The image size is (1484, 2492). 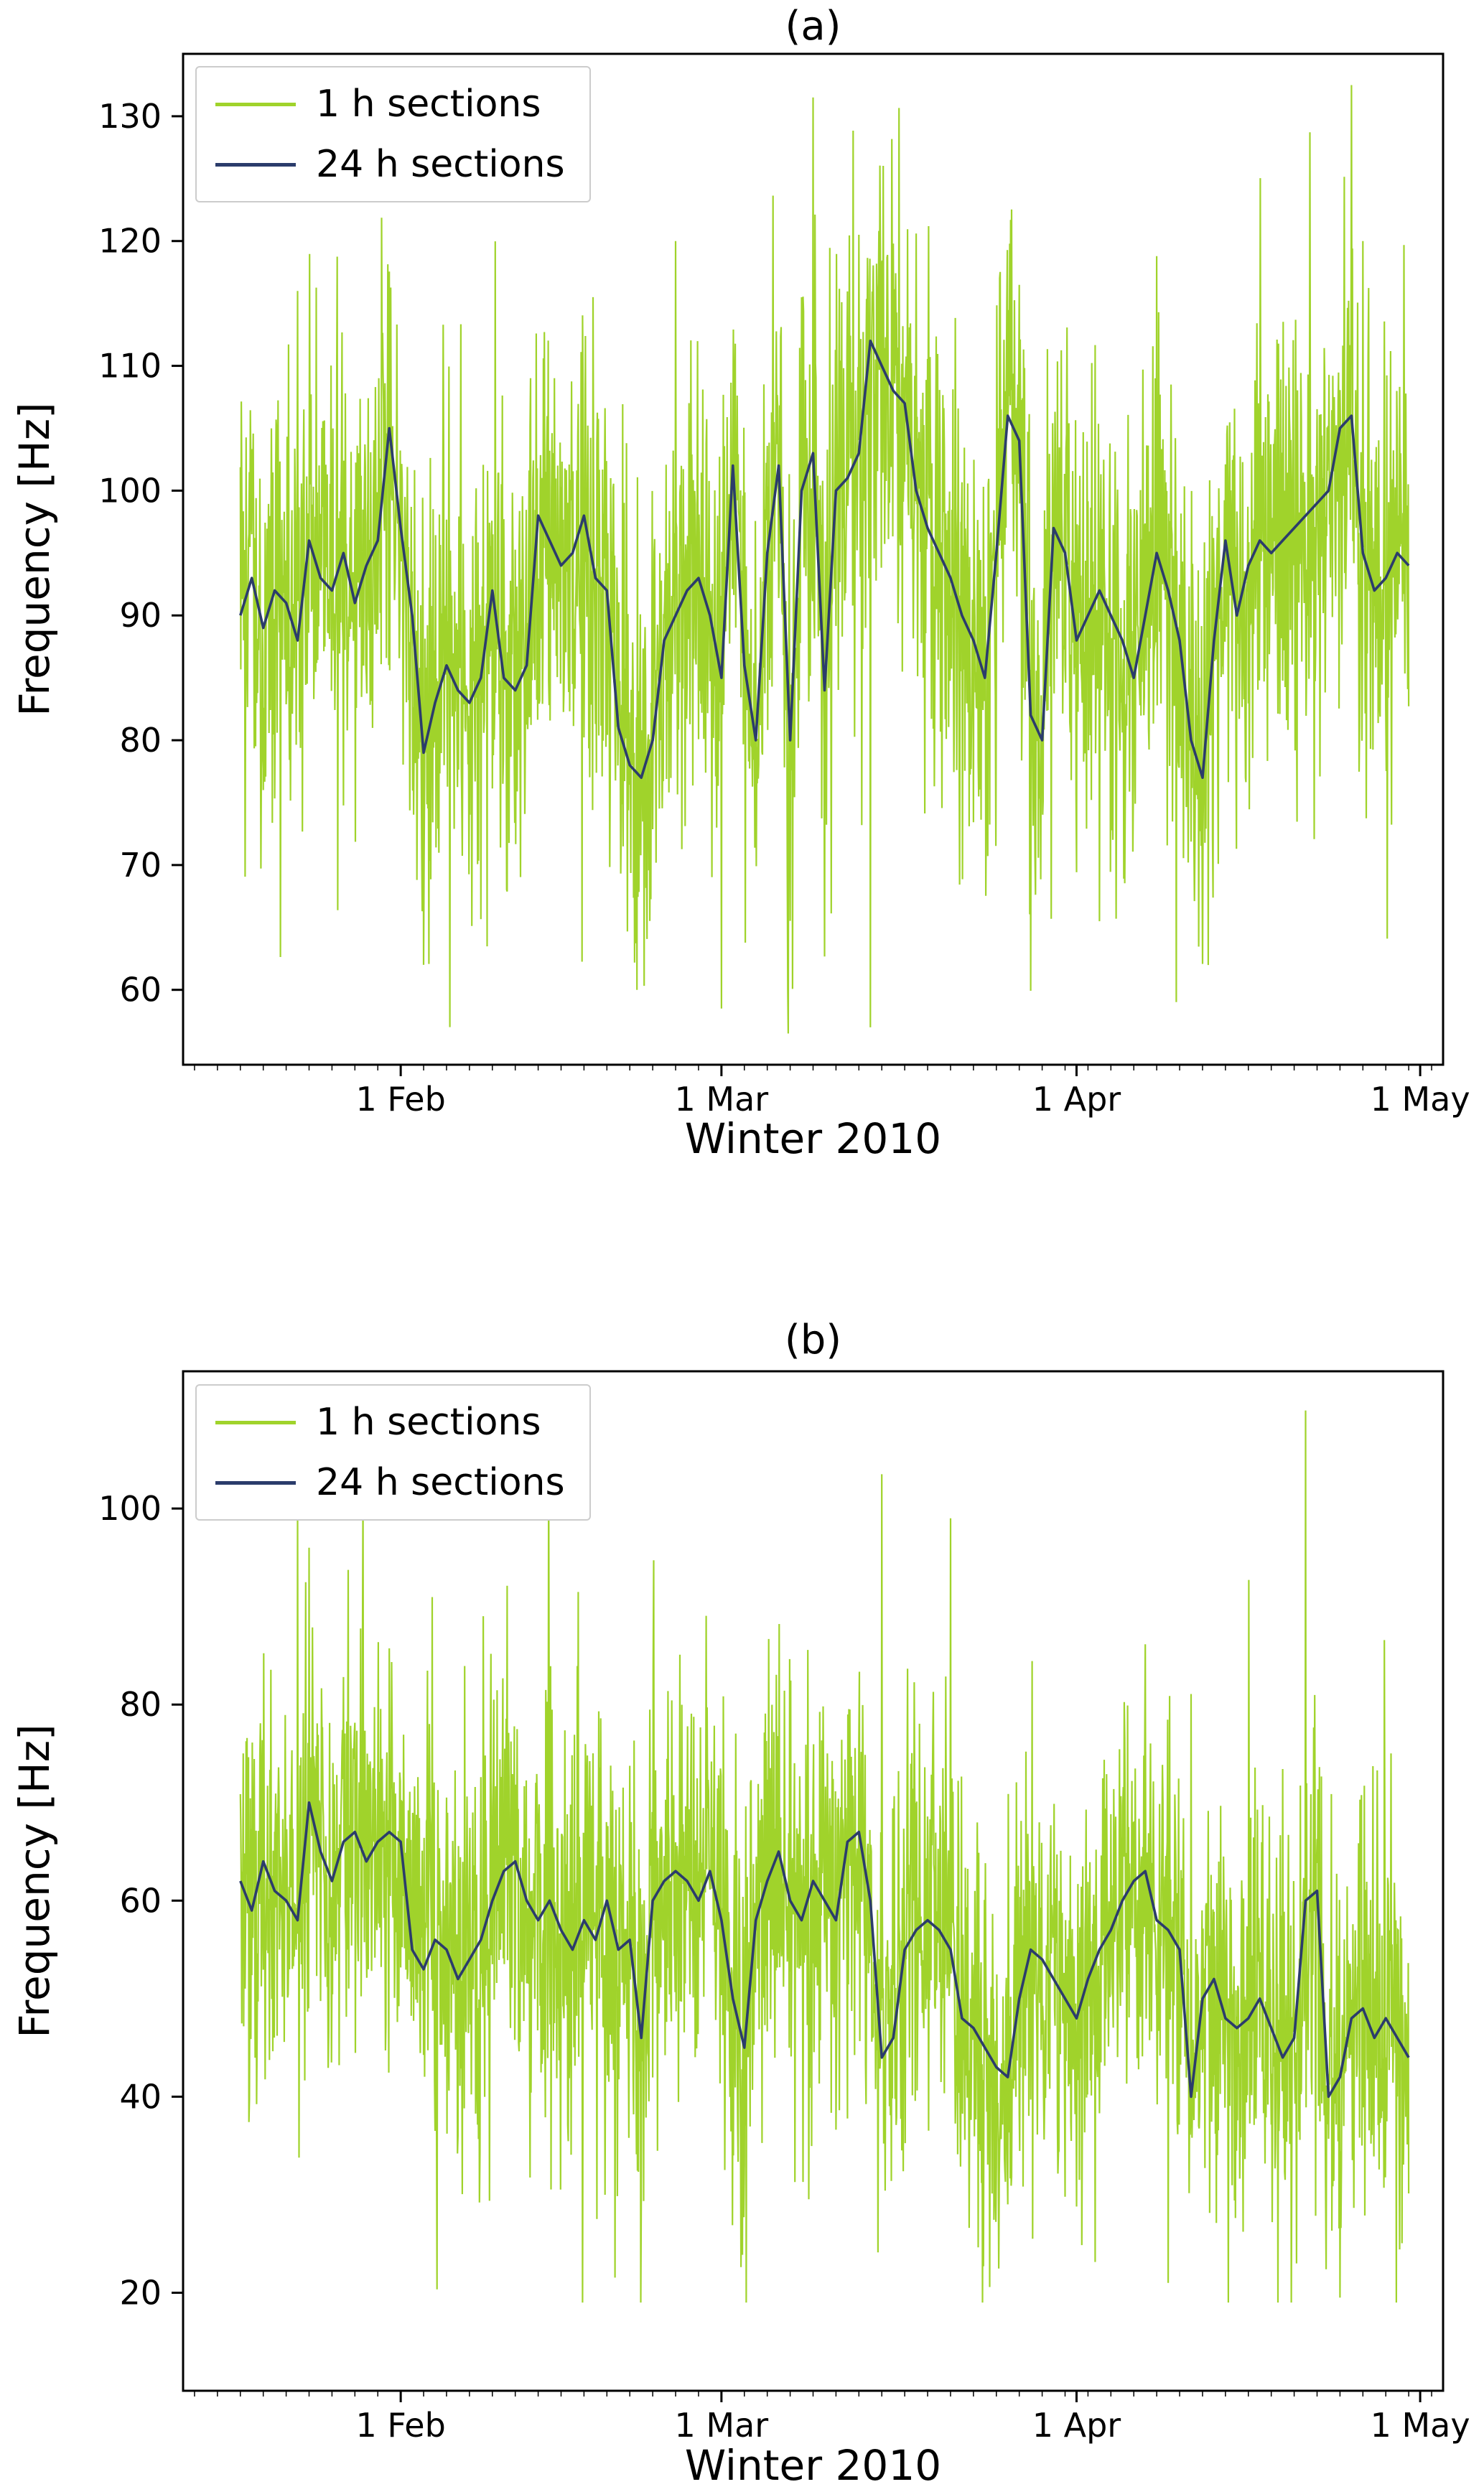 What do you see at coordinates (813, 26) in the screenshot?
I see `chart-a-title: (a)` at bounding box center [813, 26].